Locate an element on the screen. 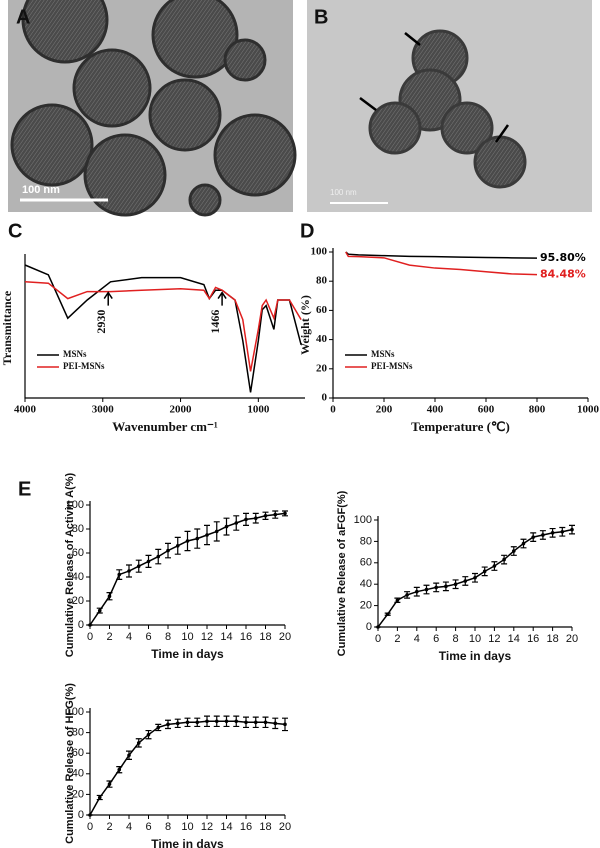 This screenshot has height=848, width=600. panel-label: C is located at coordinates (15, 231).